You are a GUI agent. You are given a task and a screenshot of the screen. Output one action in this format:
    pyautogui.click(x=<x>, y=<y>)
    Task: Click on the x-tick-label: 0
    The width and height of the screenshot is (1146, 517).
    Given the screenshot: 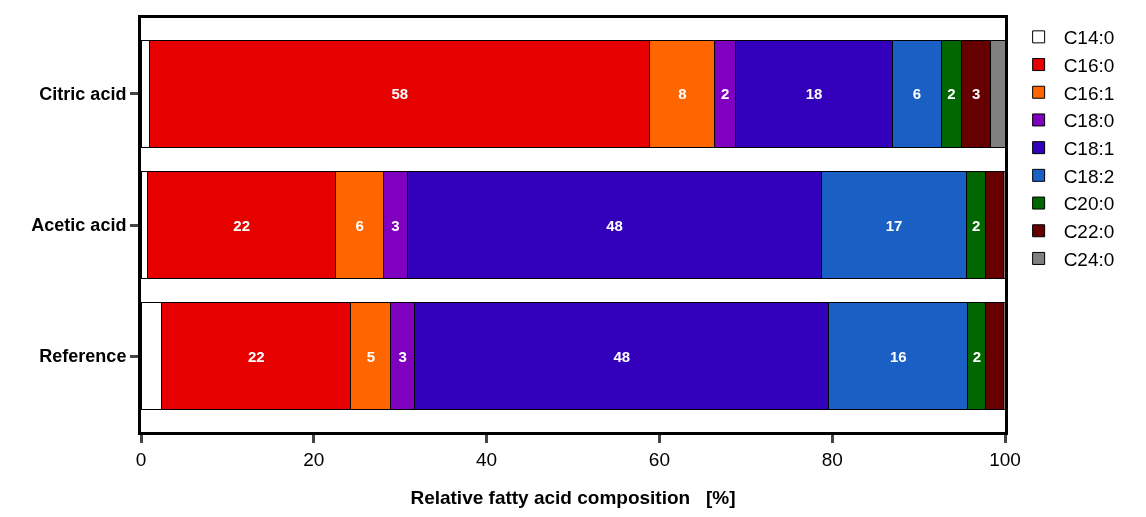 What is the action you would take?
    pyautogui.click(x=141, y=459)
    